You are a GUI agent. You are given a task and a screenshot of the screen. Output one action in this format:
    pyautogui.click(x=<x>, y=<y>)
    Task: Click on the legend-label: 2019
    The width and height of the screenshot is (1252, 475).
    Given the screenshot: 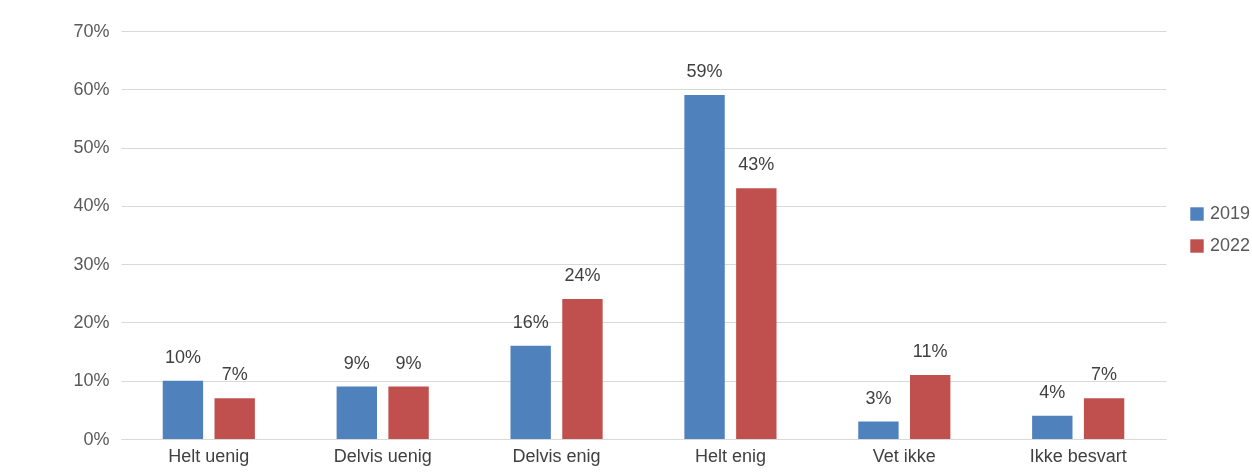 What is the action you would take?
    pyautogui.click(x=1230, y=213)
    